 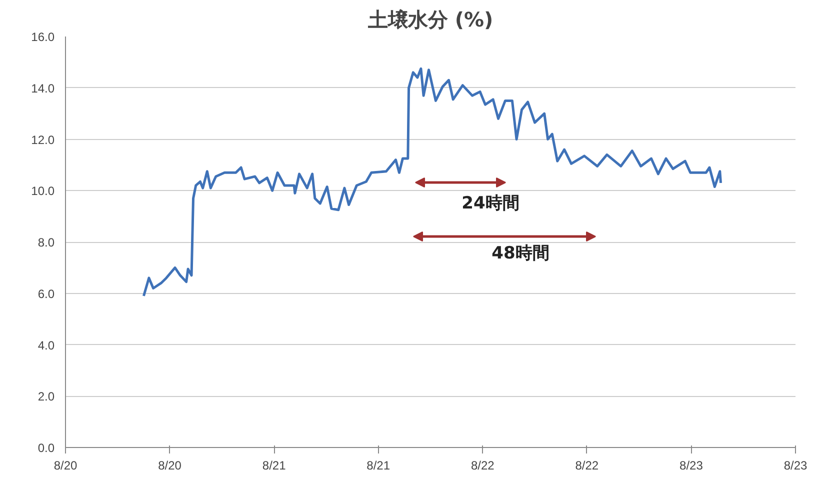 What do you see at coordinates (521, 254) in the screenshot?
I see `annotation: 48時間` at bounding box center [521, 254].